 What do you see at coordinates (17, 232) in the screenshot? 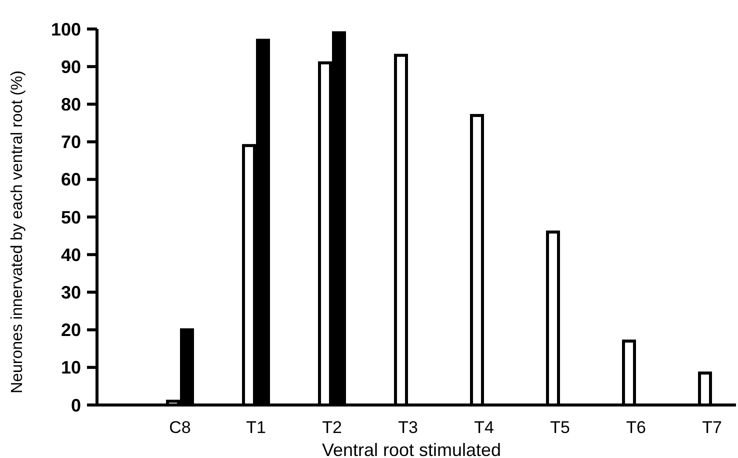
I see `y-axis-title: Neurones innervated by each ventral root (%)` at bounding box center [17, 232].